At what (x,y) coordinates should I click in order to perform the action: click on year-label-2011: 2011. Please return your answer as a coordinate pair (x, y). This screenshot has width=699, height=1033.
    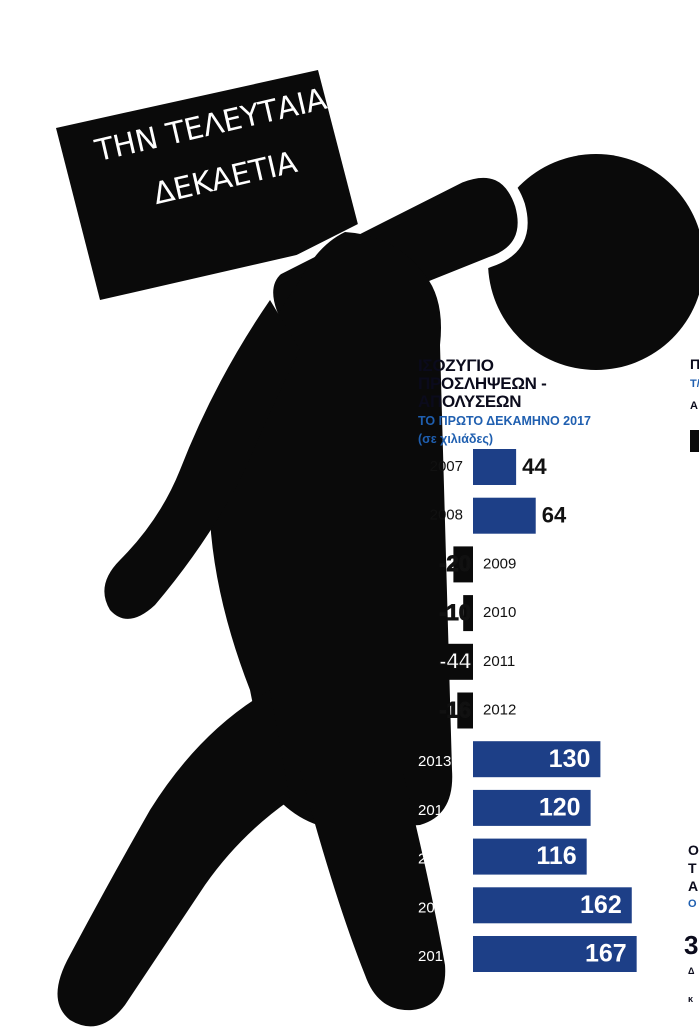
    Looking at the image, I should click on (499, 661).